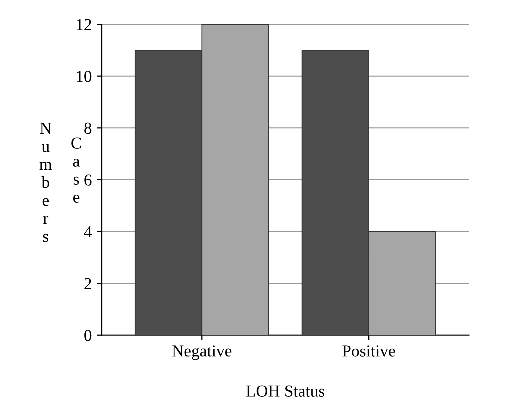  Describe the element at coordinates (88, 180) in the screenshot. I see `y-tick-label: 6` at that location.